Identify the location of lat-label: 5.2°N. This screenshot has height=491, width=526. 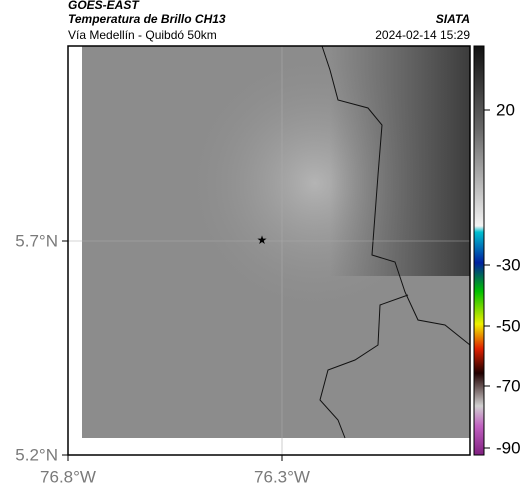
(36, 454).